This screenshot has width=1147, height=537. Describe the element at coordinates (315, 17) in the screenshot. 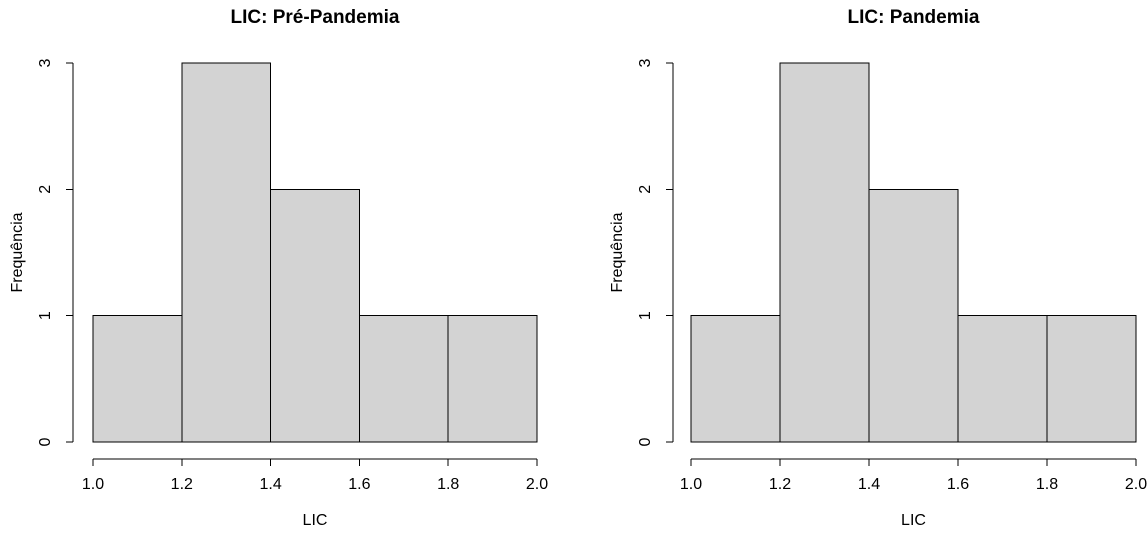

I see `chart-title: LIC: Pré-Pandemia` at that location.